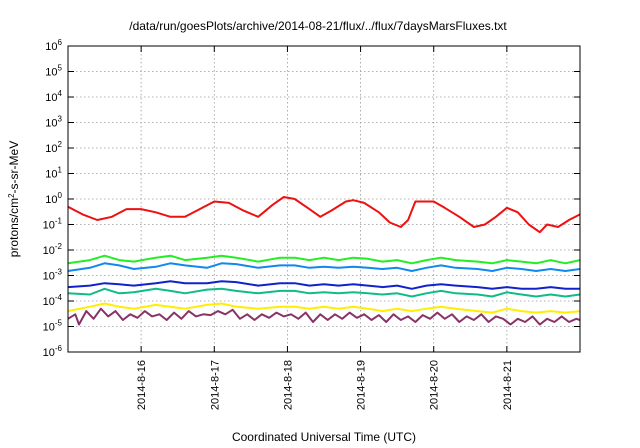 The image size is (640, 448). I want to click on y-tick-label: 10⁰, so click(53, 198).